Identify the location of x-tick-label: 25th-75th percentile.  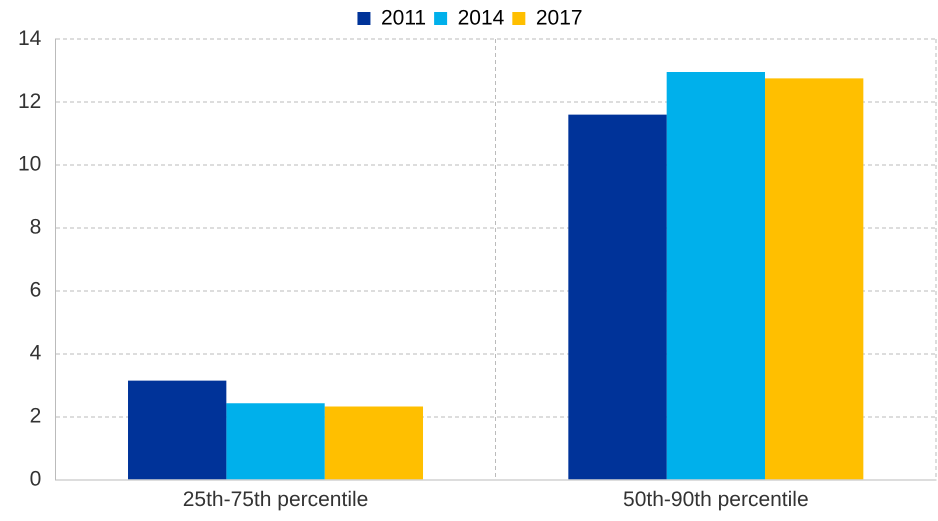
(275, 500).